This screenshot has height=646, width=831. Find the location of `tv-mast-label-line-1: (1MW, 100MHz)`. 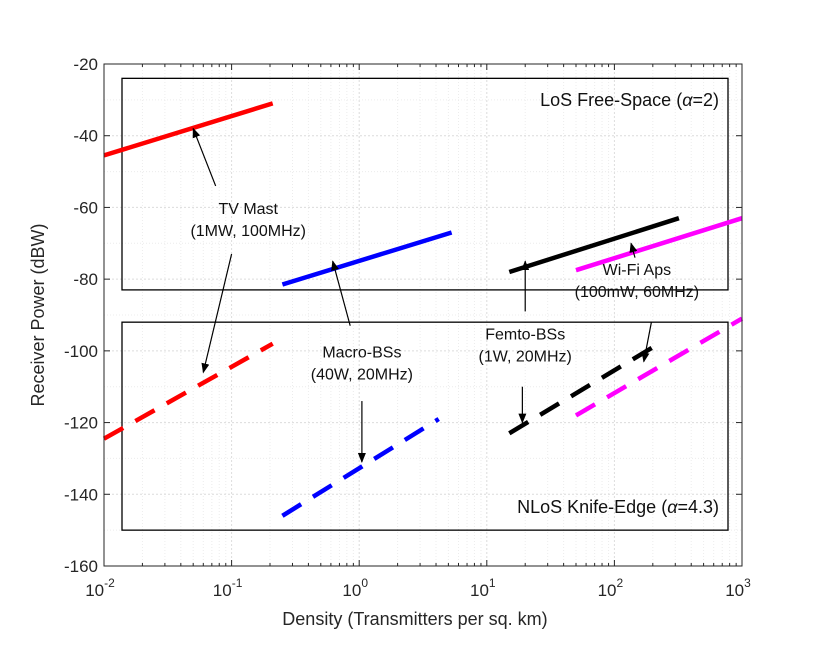

tv-mast-label-line-1: (1MW, 100MHz) is located at coordinates (248, 231).